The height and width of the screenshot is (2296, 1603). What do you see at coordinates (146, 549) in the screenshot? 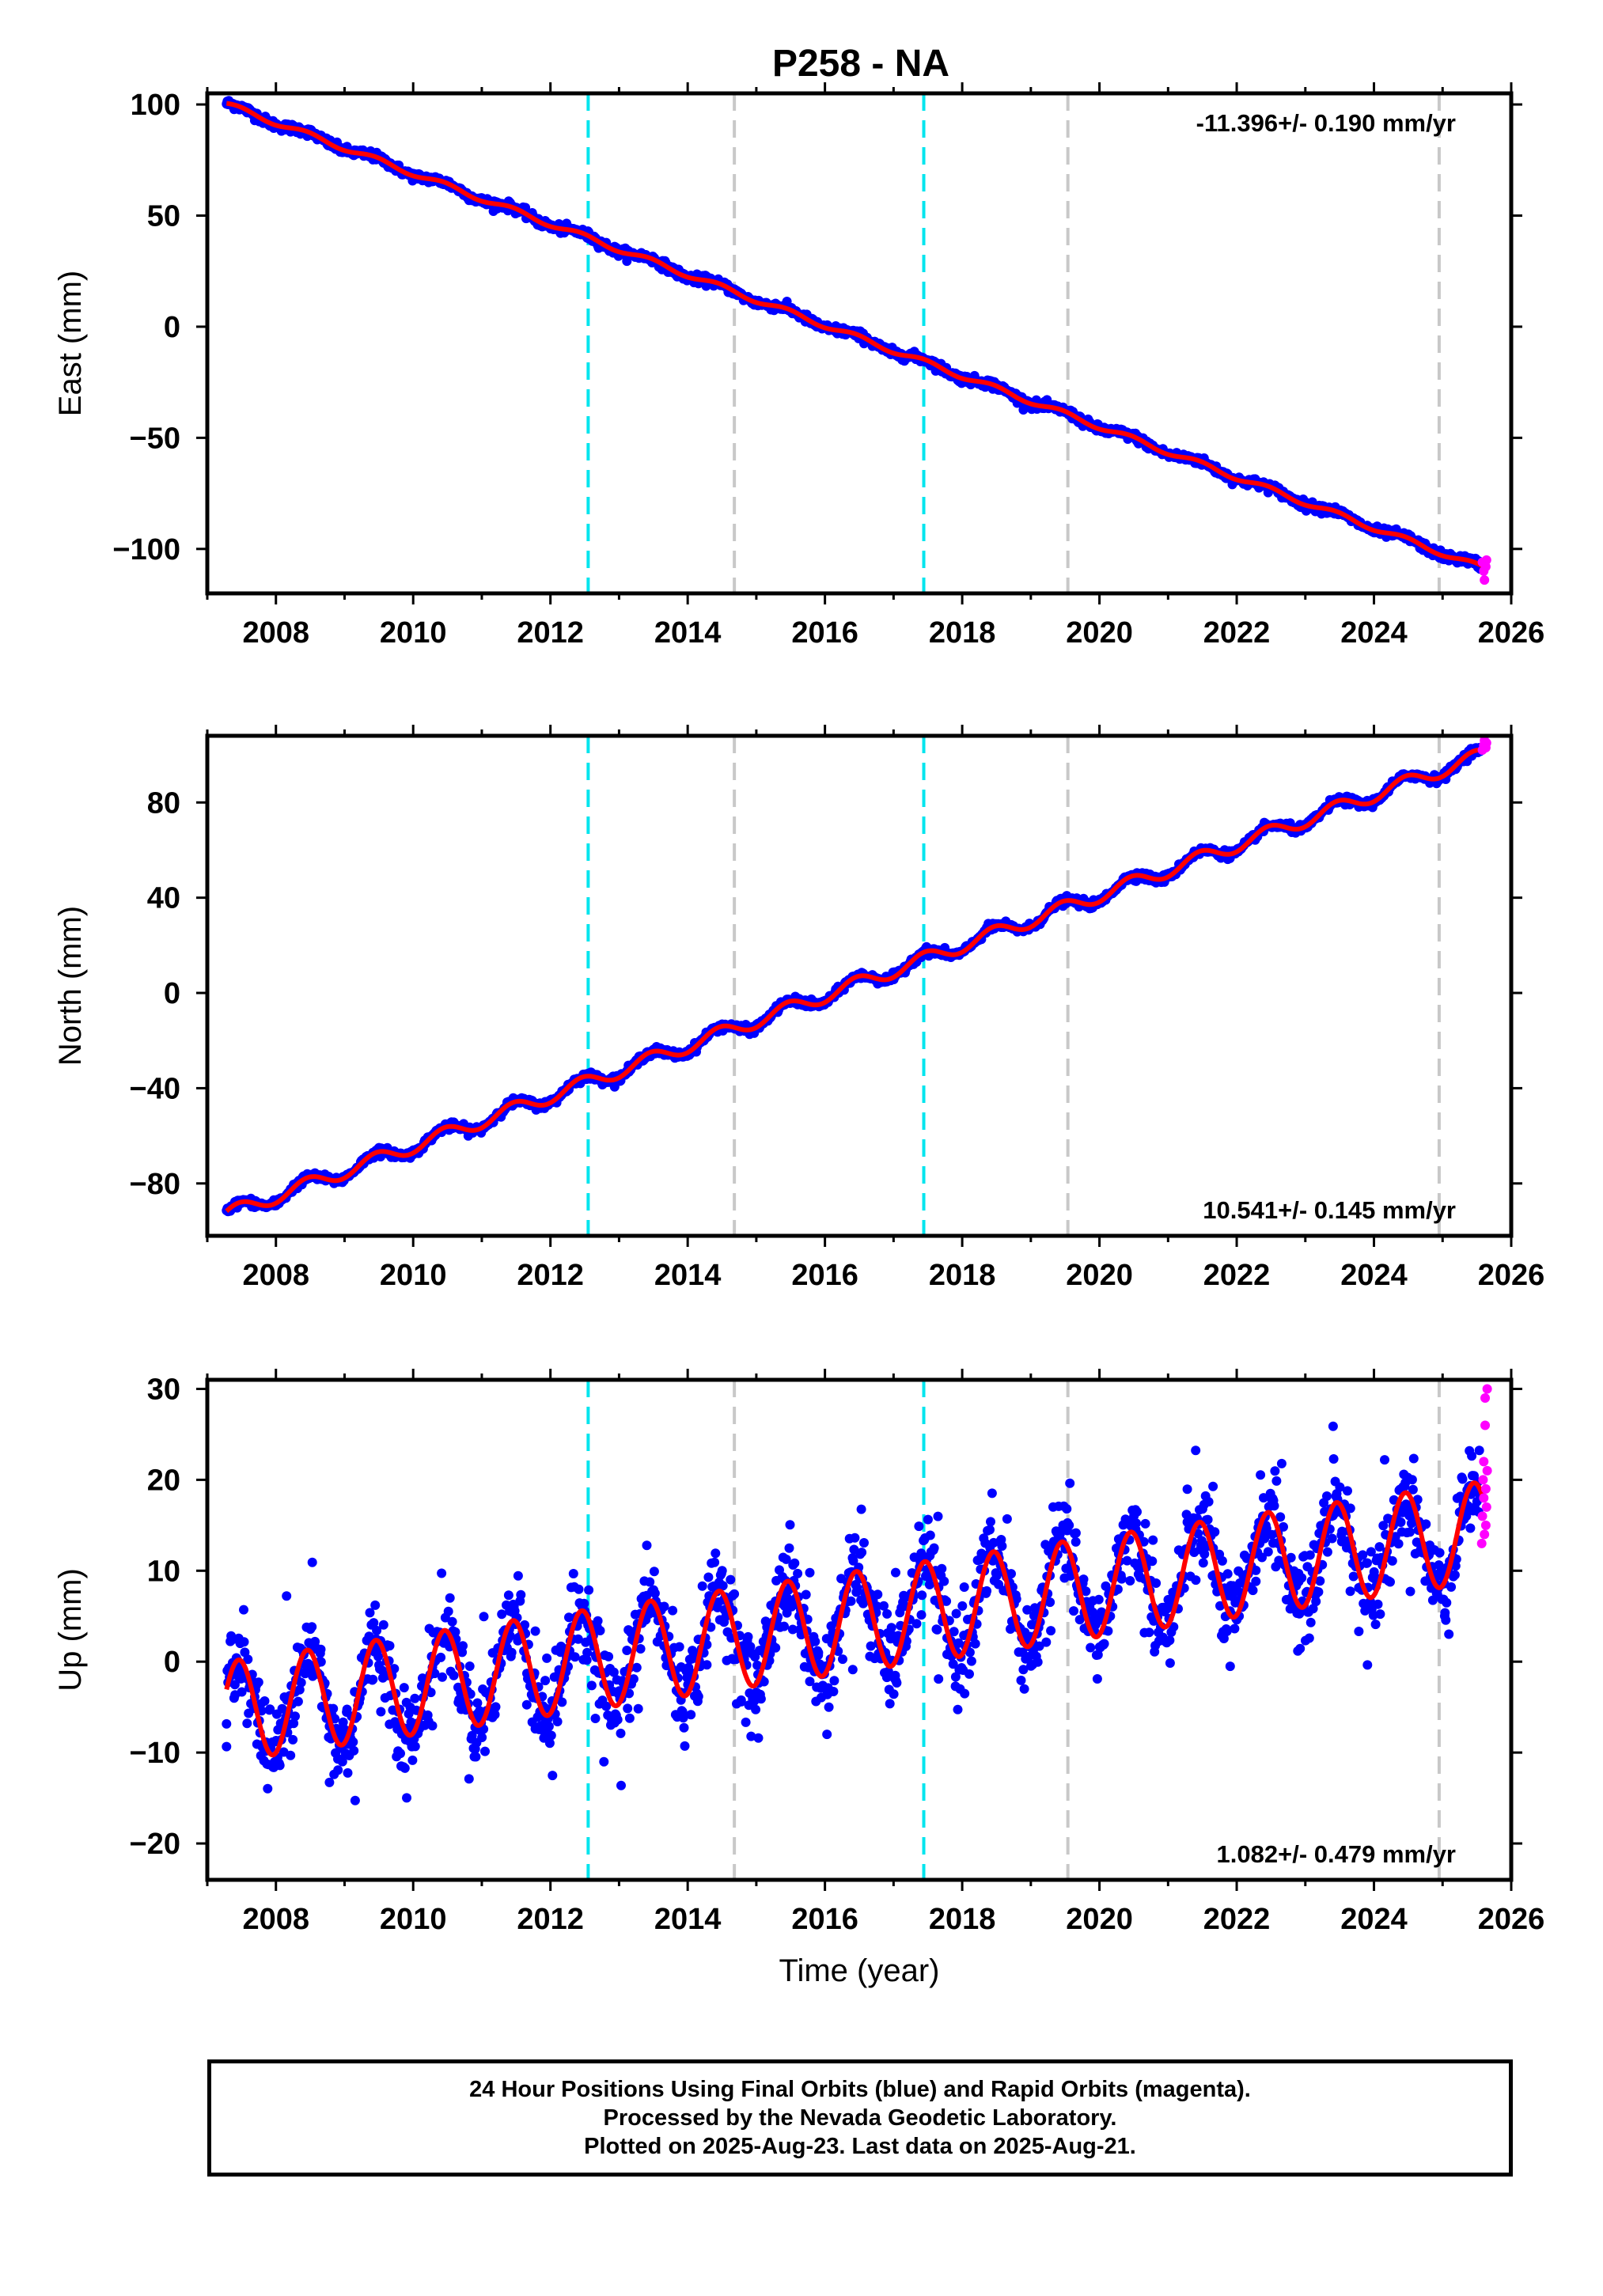
I see `y-tick-label: −100` at bounding box center [146, 549].